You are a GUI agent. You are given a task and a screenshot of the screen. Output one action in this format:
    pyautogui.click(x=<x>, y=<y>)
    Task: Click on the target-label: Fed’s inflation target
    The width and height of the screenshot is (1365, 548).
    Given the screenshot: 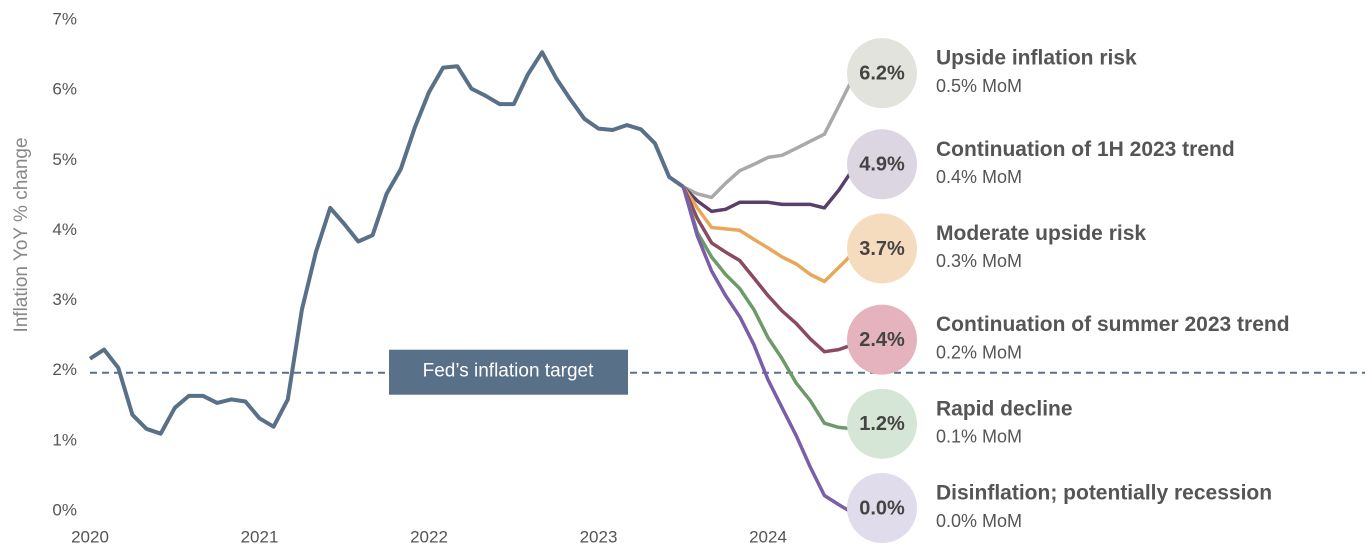 What is the action you would take?
    pyautogui.click(x=508, y=371)
    